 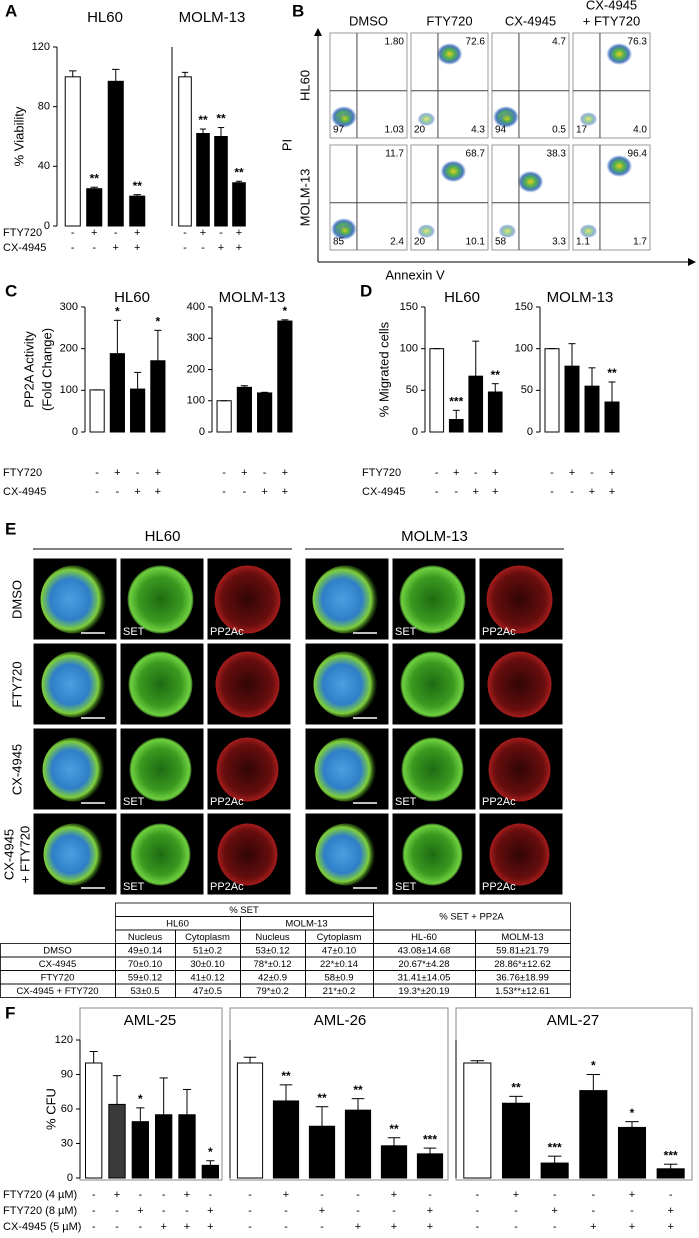 I want to click on table-text: 58±0.9, so click(x=339, y=977).